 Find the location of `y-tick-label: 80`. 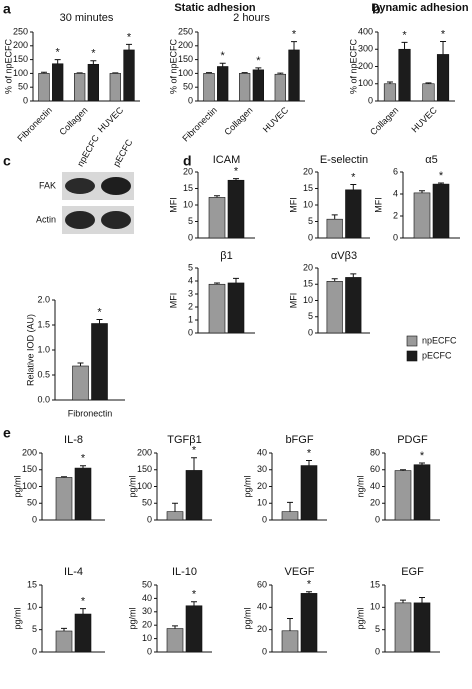

y-tick-label: 80 is located at coordinates (375, 452).